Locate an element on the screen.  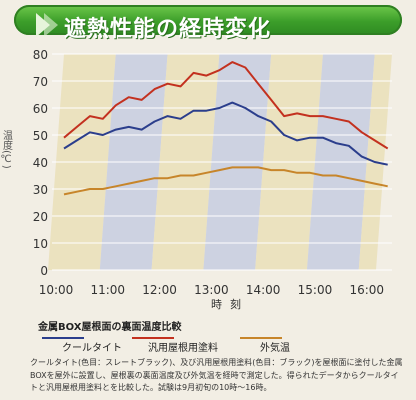
legend-swatch-general-paint is located at coordinates (153, 338).